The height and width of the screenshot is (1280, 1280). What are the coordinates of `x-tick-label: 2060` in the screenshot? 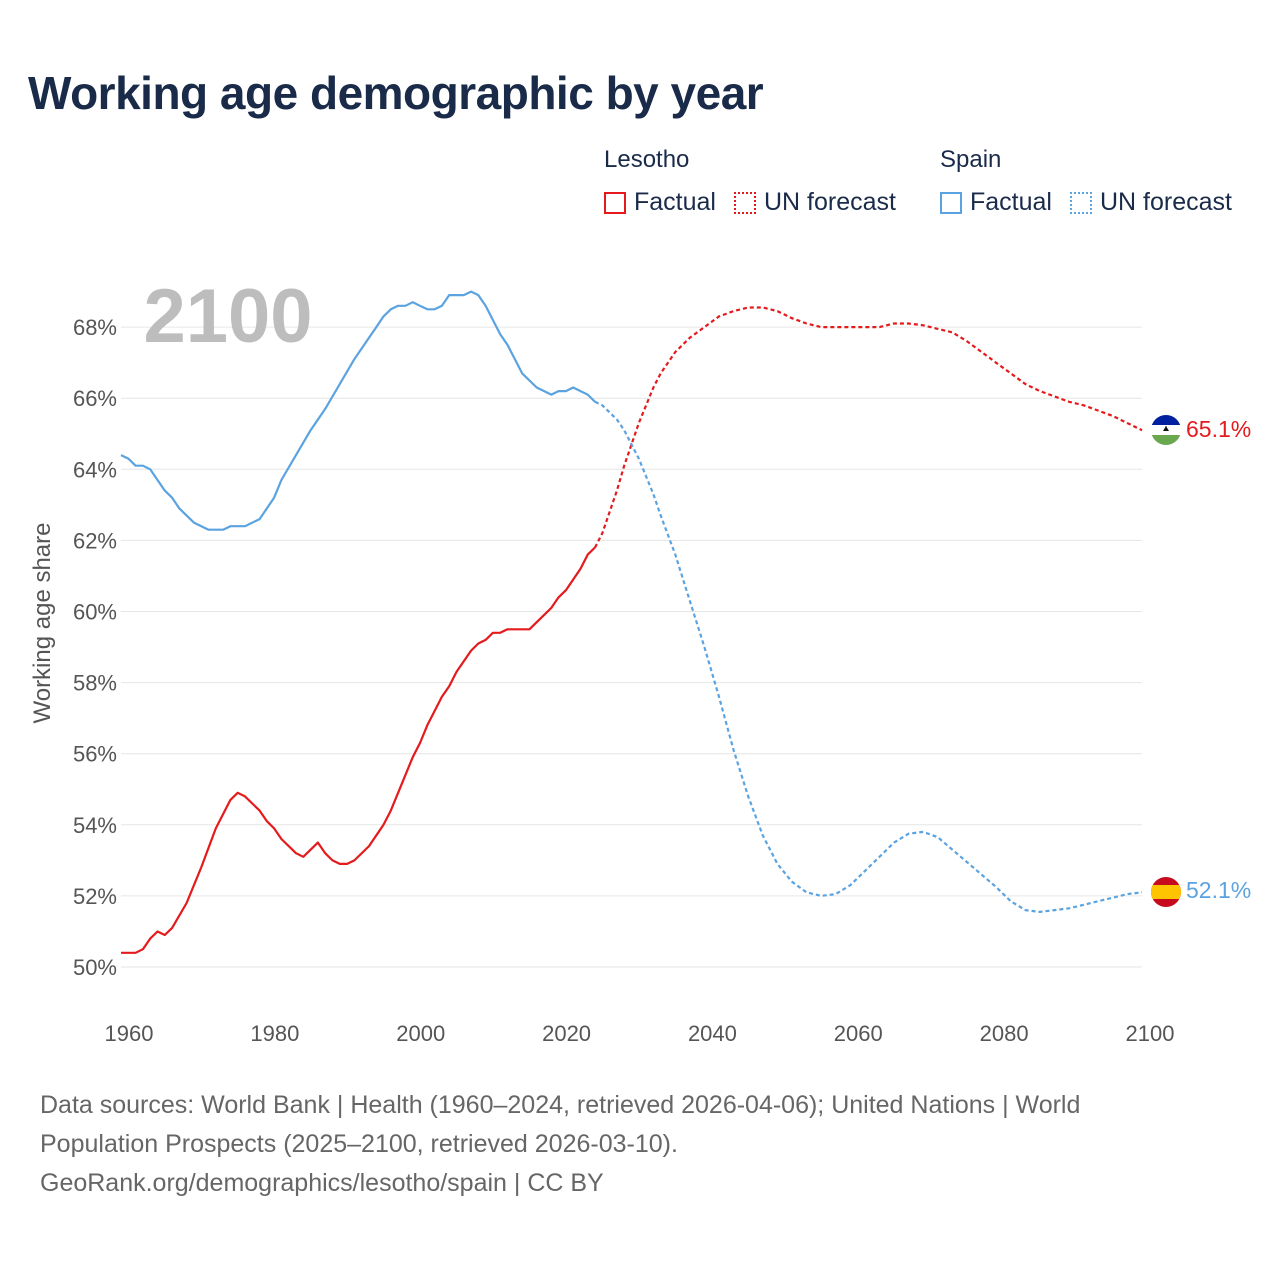 It's located at (858, 1033).